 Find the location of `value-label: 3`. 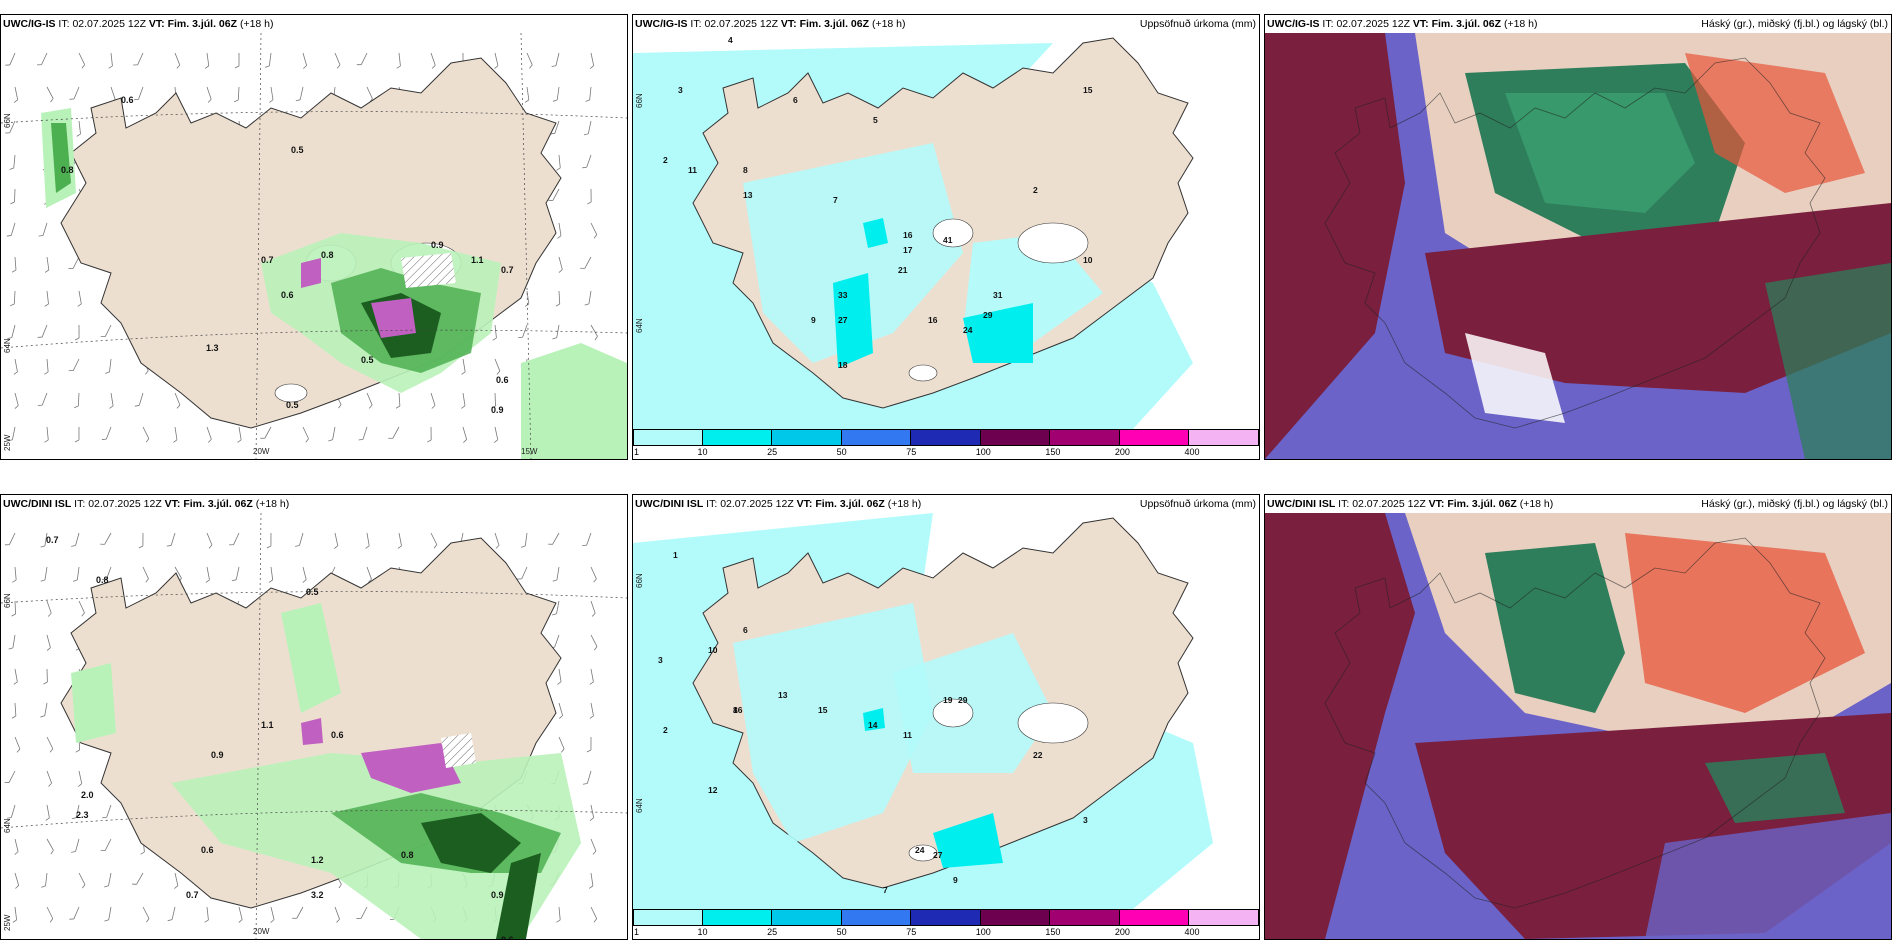

value-label: 3 is located at coordinates (660, 660).